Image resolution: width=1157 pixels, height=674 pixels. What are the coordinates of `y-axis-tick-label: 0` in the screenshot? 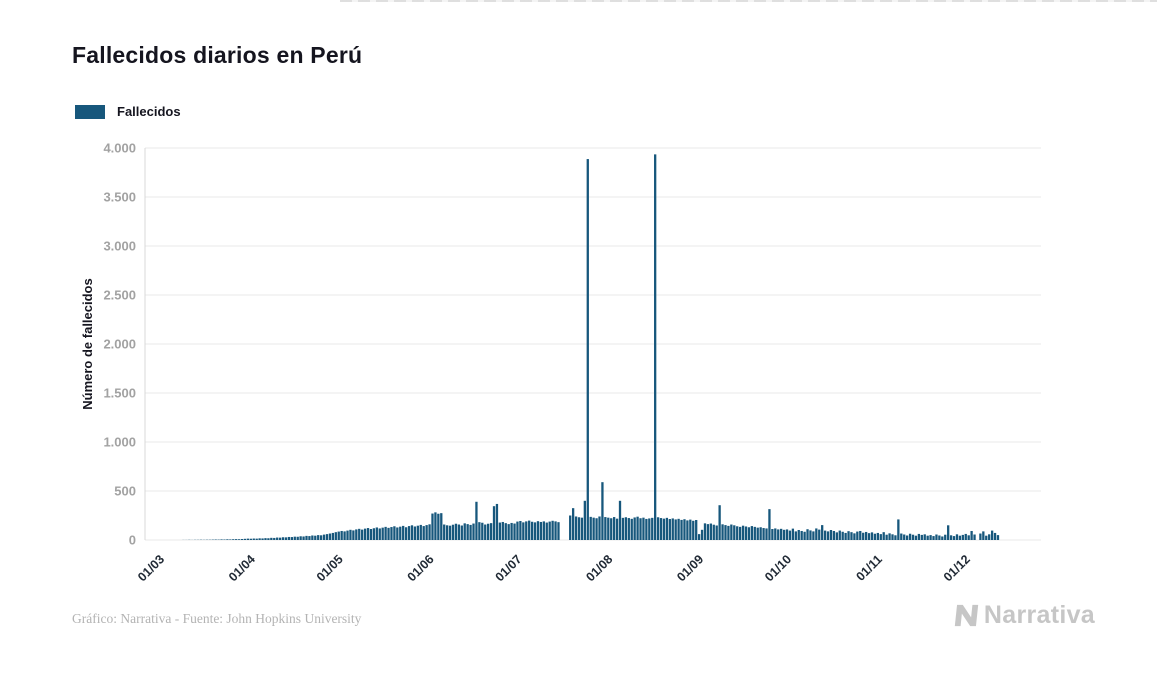 It's located at (132, 540).